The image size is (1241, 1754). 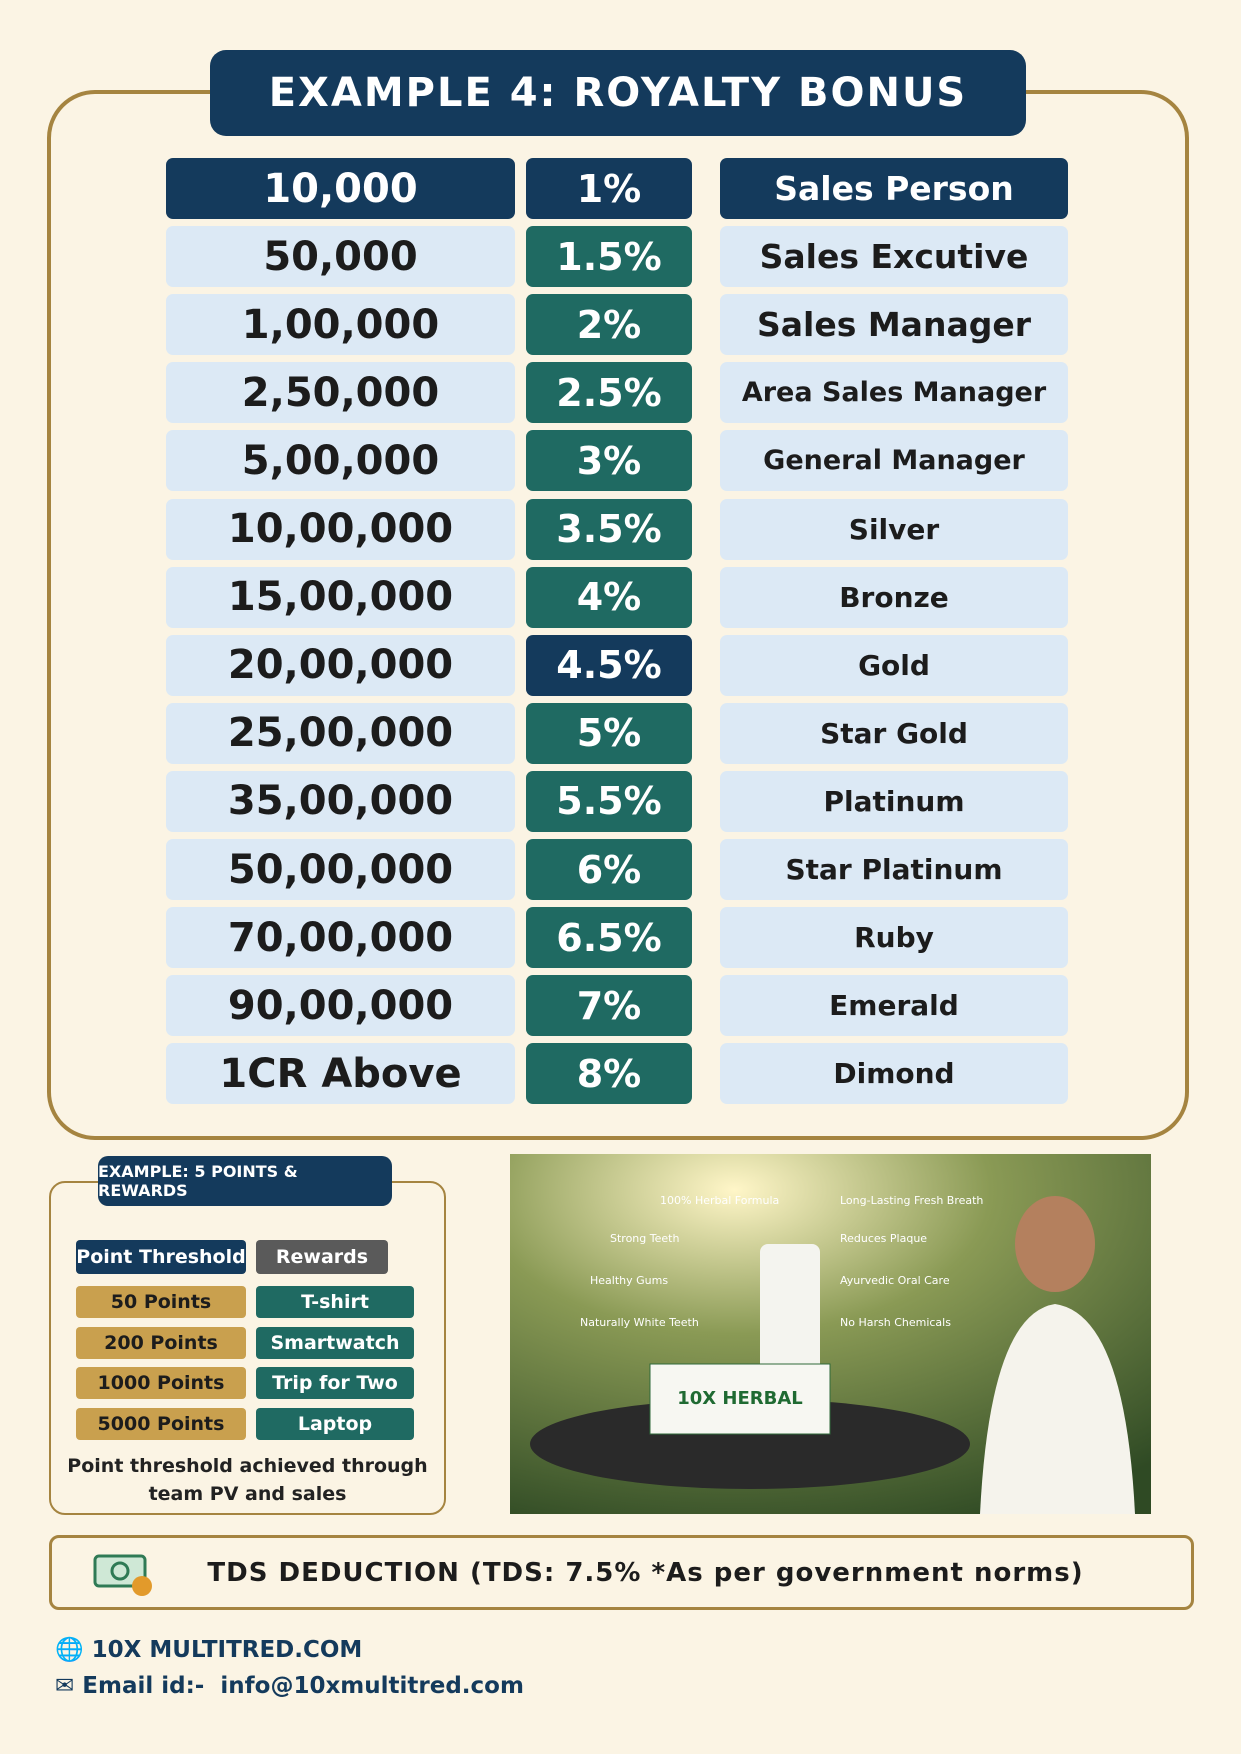 I want to click on points-title: EXAMPLE: 5 POINTS & REWARDS, so click(x=245, y=1181).